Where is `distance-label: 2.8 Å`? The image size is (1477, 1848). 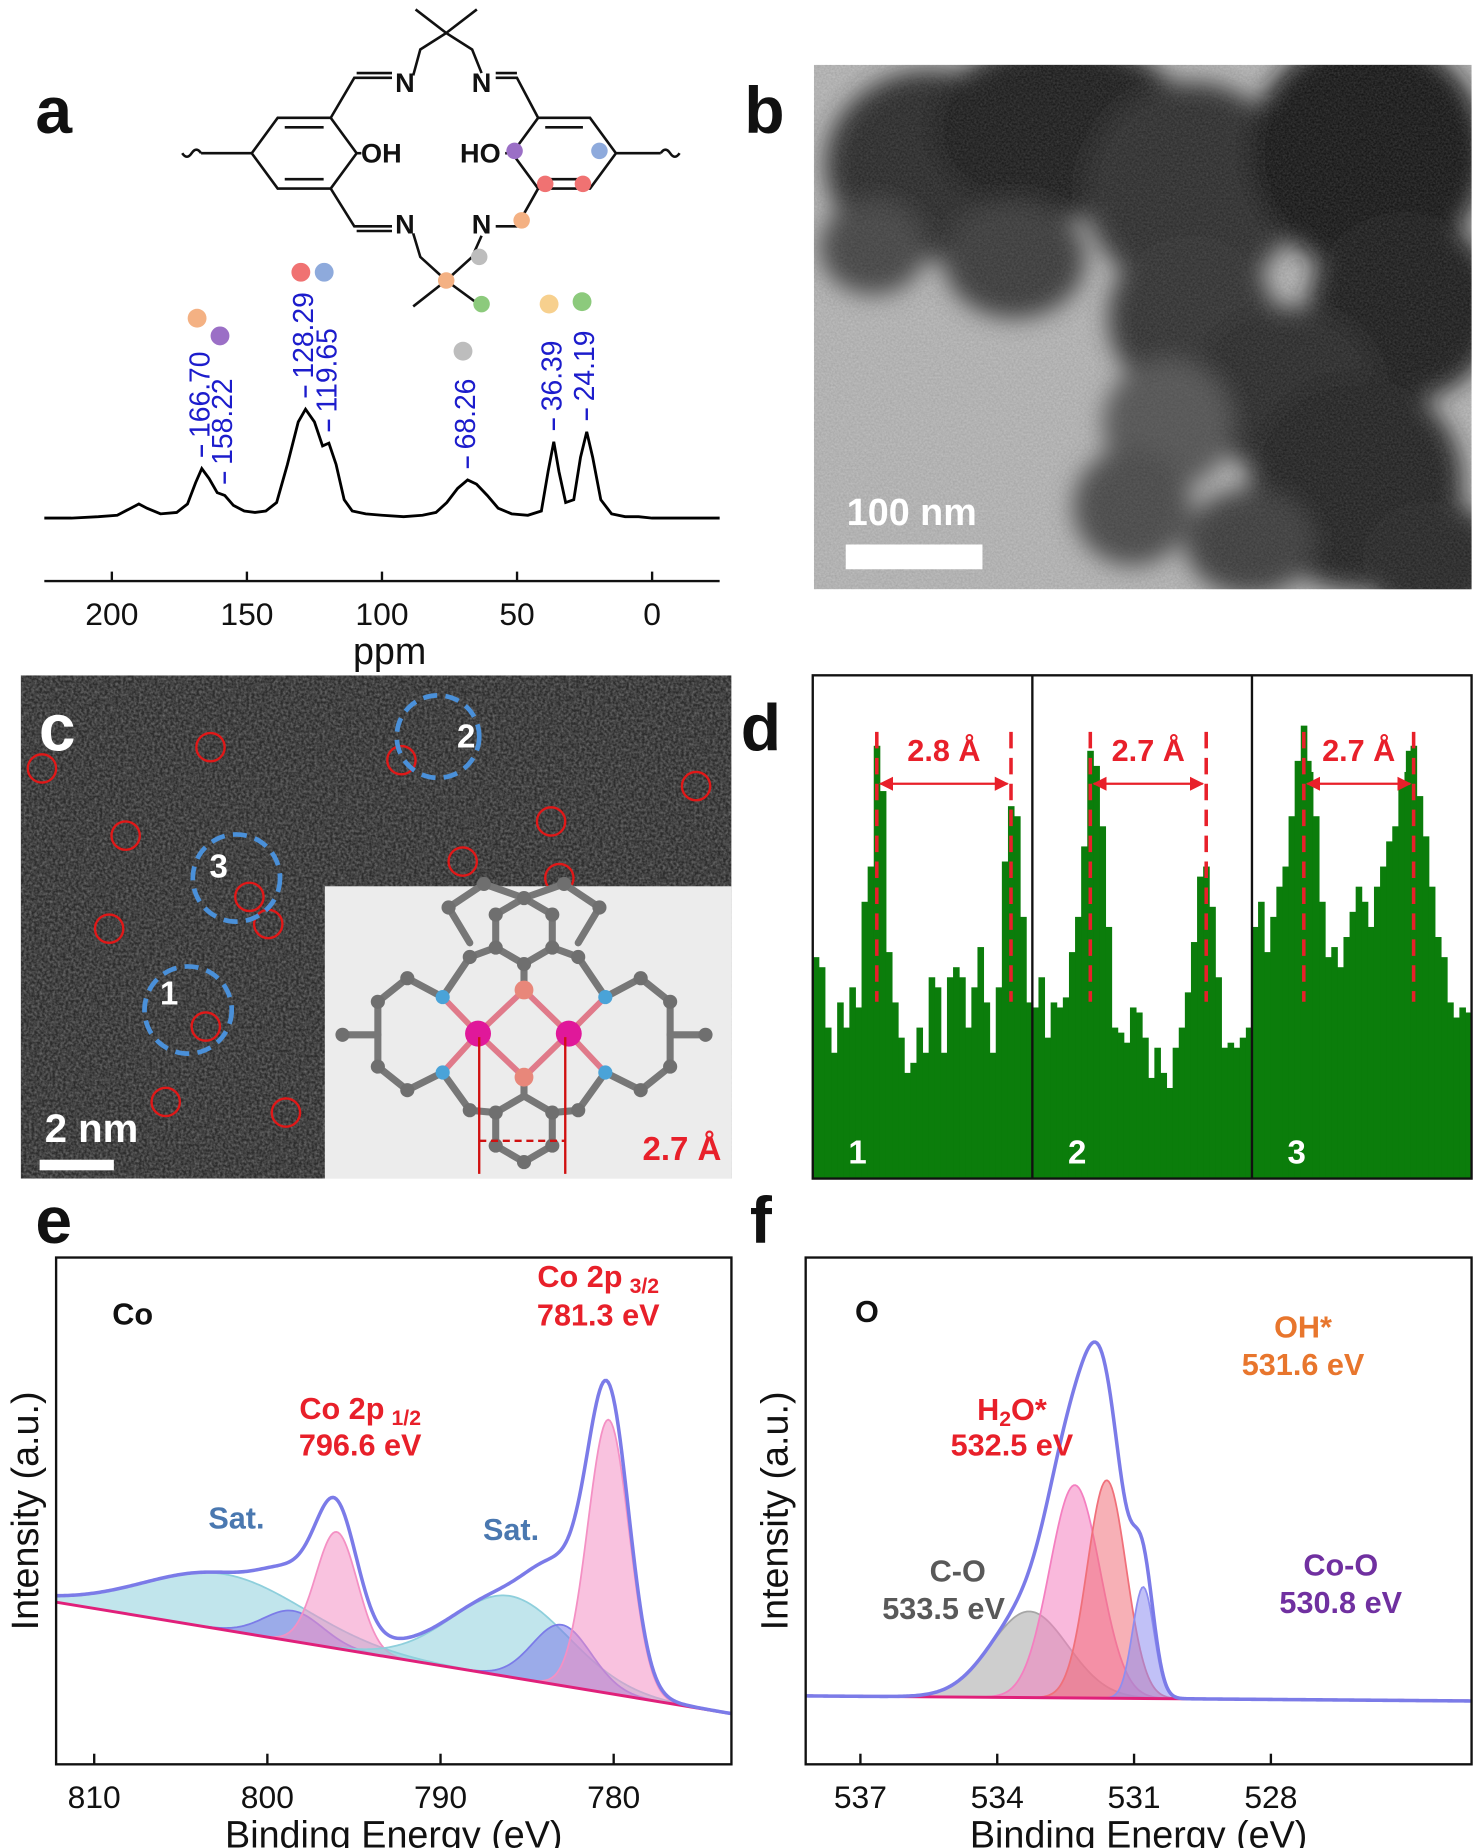 distance-label: 2.8 Å is located at coordinates (943, 750).